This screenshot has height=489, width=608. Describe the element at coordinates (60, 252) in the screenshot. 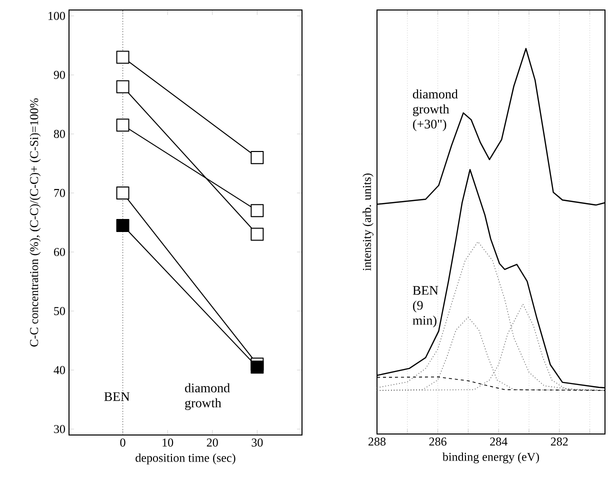

I see `y-tick-label: 60` at that location.